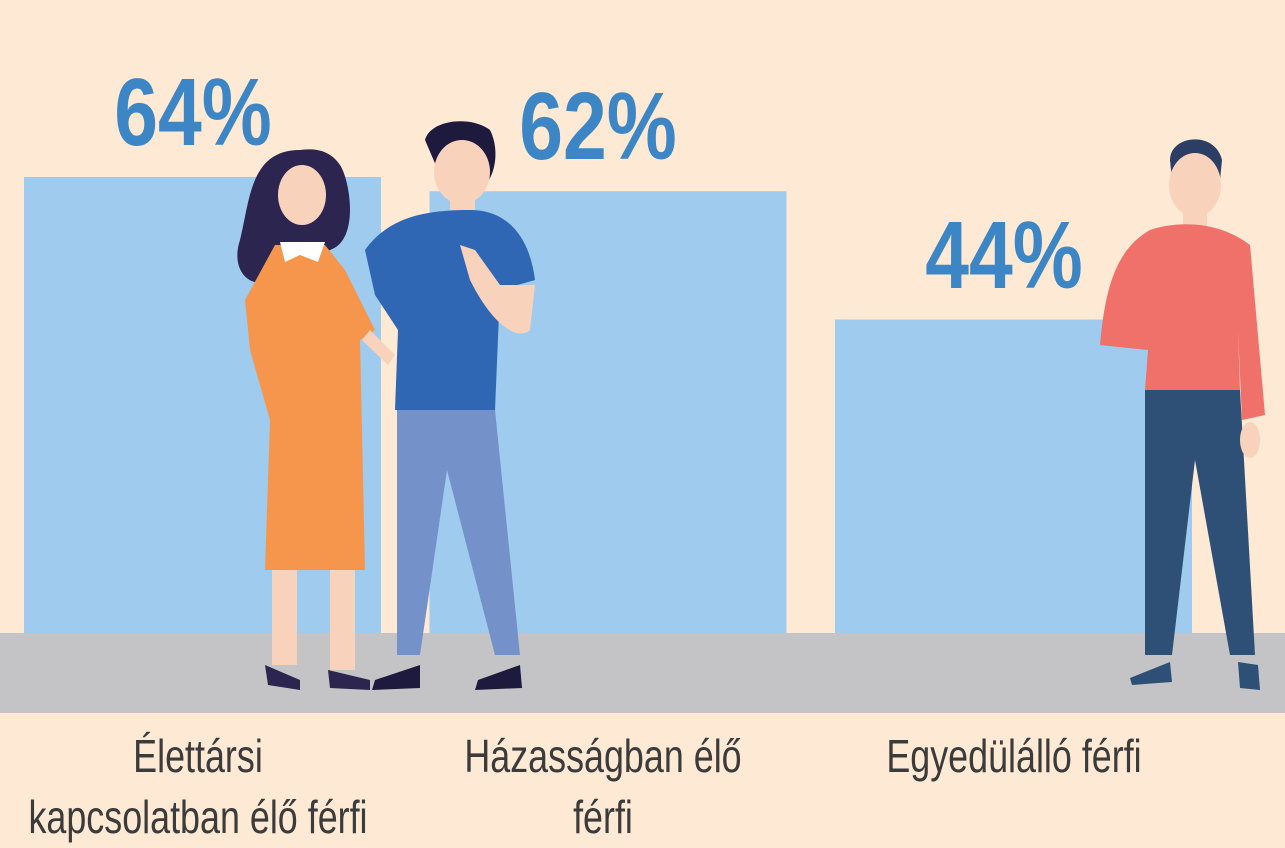 Image resolution: width=1285 pixels, height=848 pixels. Describe the element at coordinates (1182, 414) in the screenshot. I see `illustration-single-man` at that location.